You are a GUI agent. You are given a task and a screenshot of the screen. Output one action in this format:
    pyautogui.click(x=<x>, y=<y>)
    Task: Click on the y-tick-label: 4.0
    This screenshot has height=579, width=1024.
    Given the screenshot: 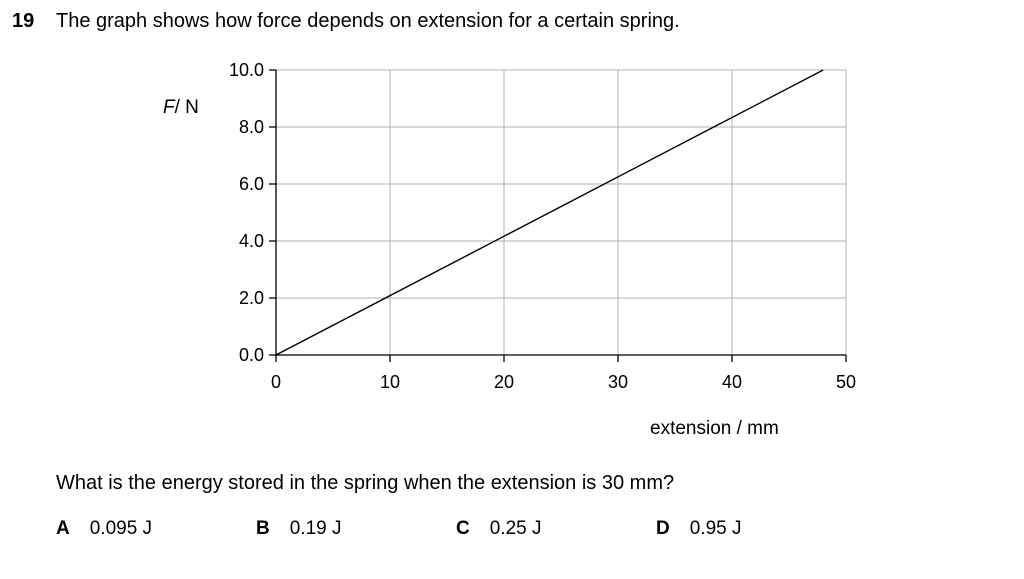 What is the action you would take?
    pyautogui.click(x=251, y=241)
    